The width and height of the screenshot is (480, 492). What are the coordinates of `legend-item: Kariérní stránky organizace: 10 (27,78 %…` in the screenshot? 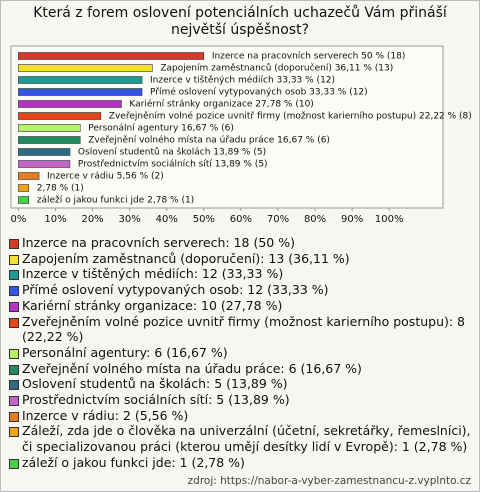 It's located at (240, 306).